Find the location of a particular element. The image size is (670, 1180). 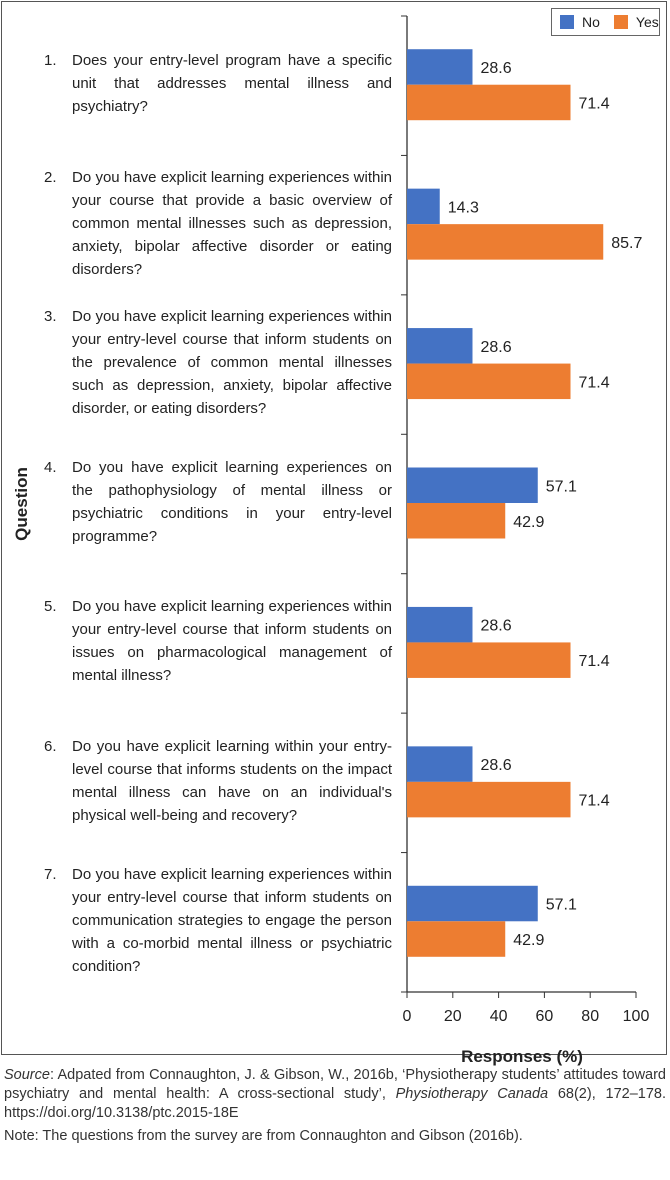

question-number: 4. is located at coordinates (50, 467).